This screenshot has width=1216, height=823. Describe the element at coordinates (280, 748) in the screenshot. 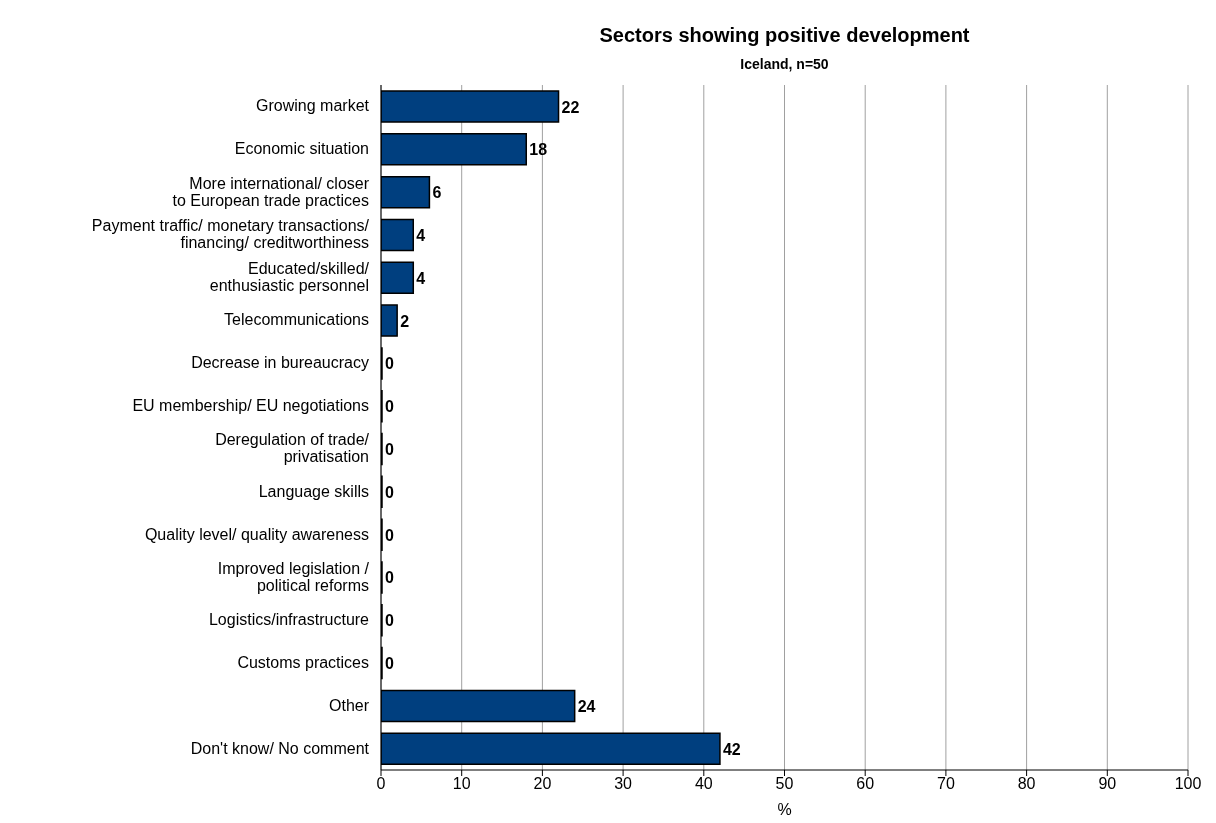

I see `y-tick-label: Don't know/ No comment` at that location.